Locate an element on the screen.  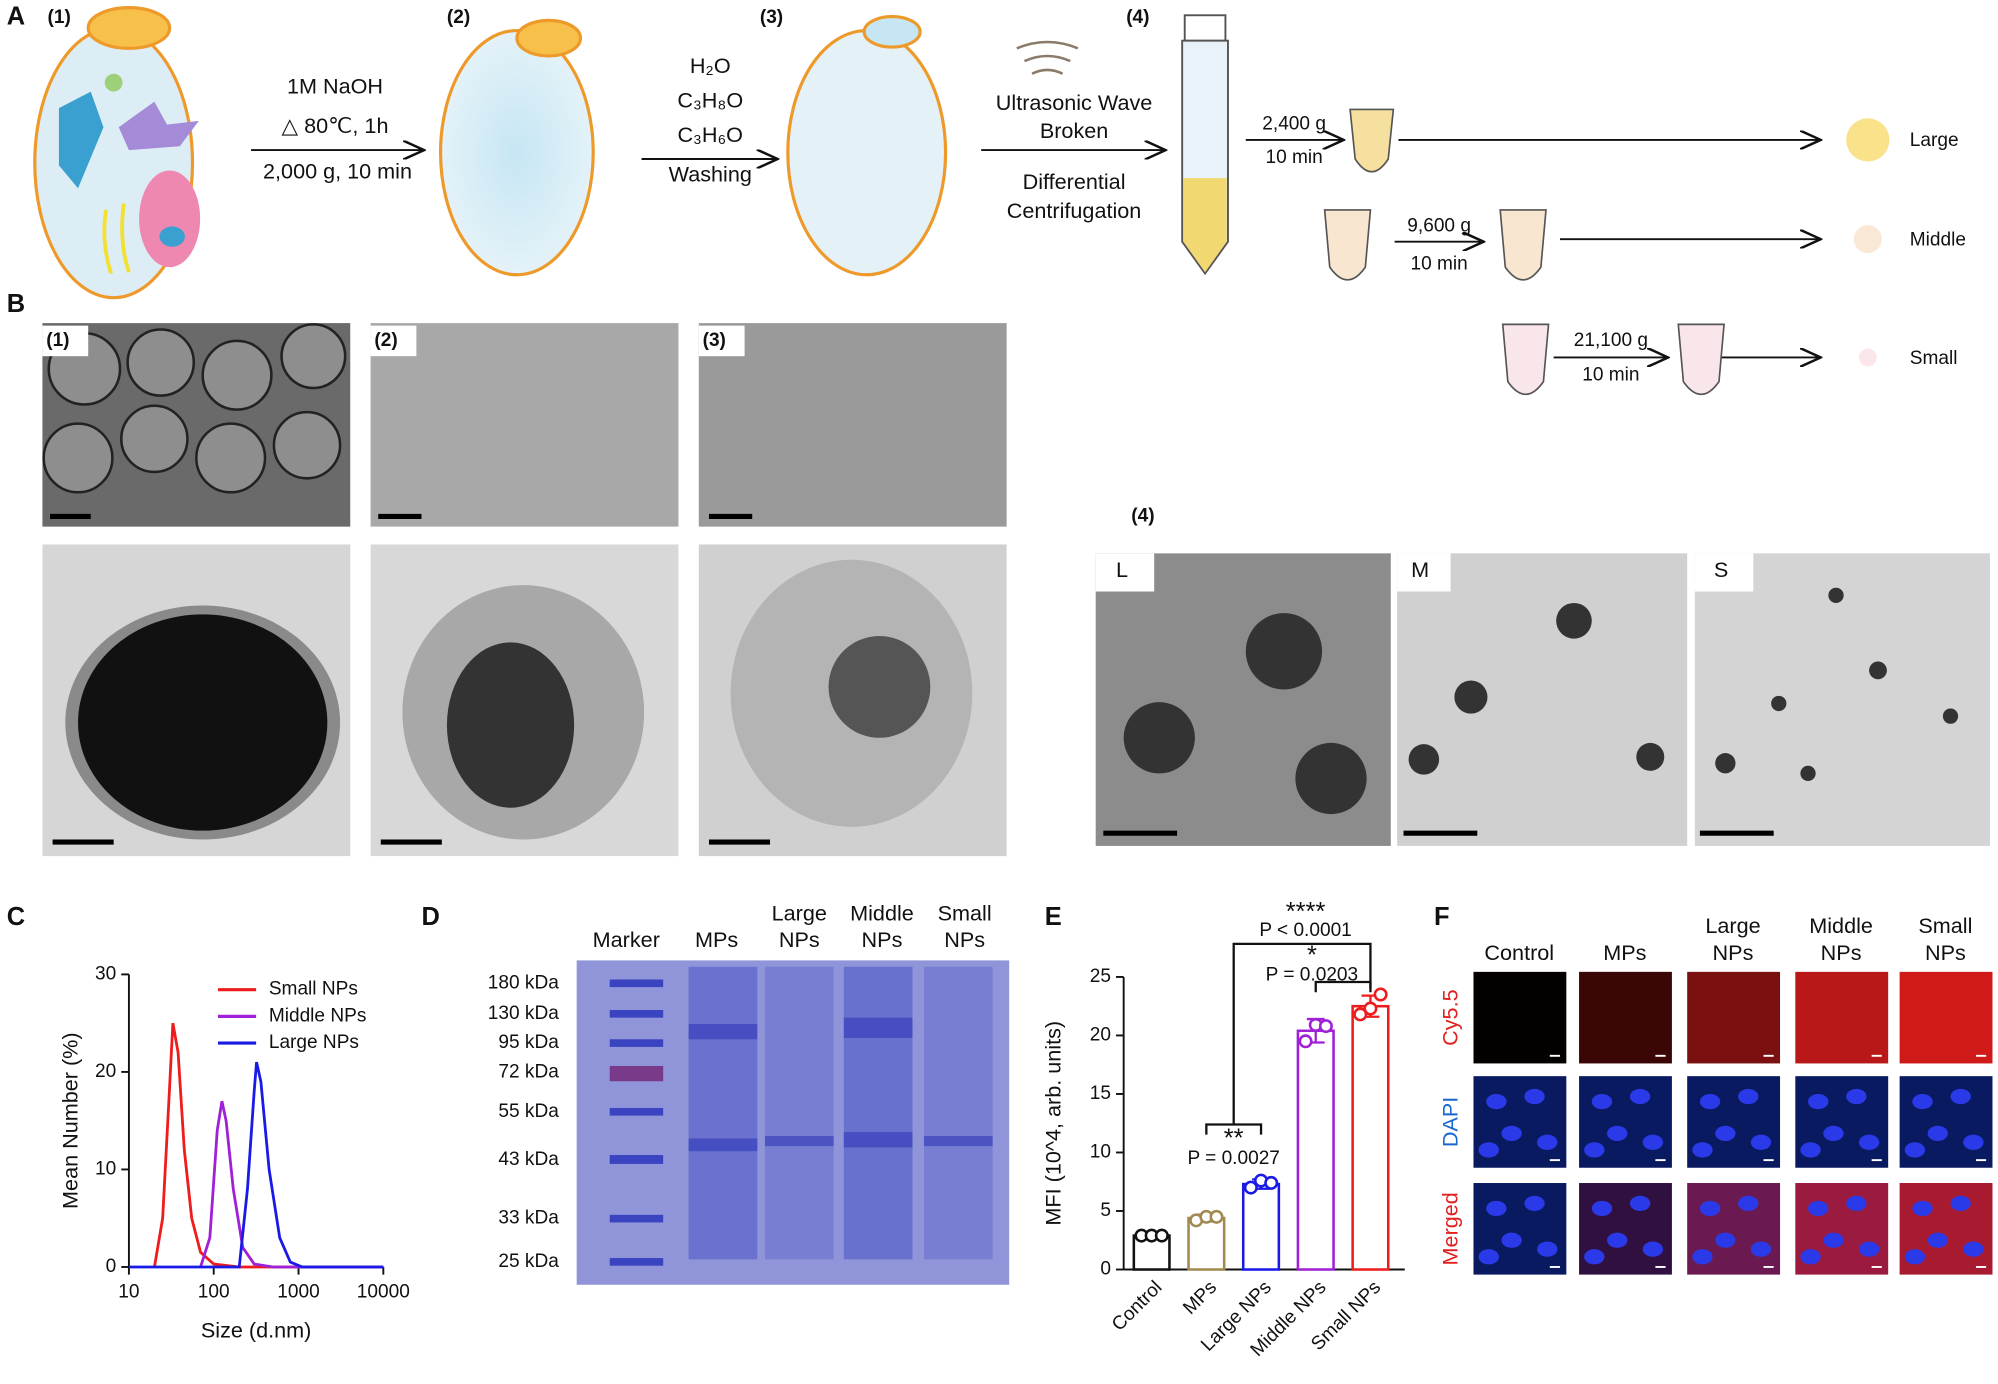
marker-label: 130 kDa is located at coordinates (523, 1013).